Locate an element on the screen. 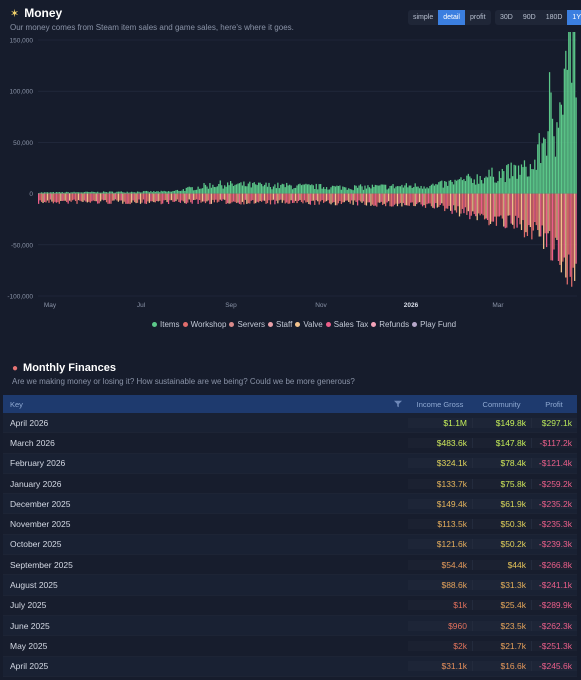  column-profit: Profit is located at coordinates (554, 404).